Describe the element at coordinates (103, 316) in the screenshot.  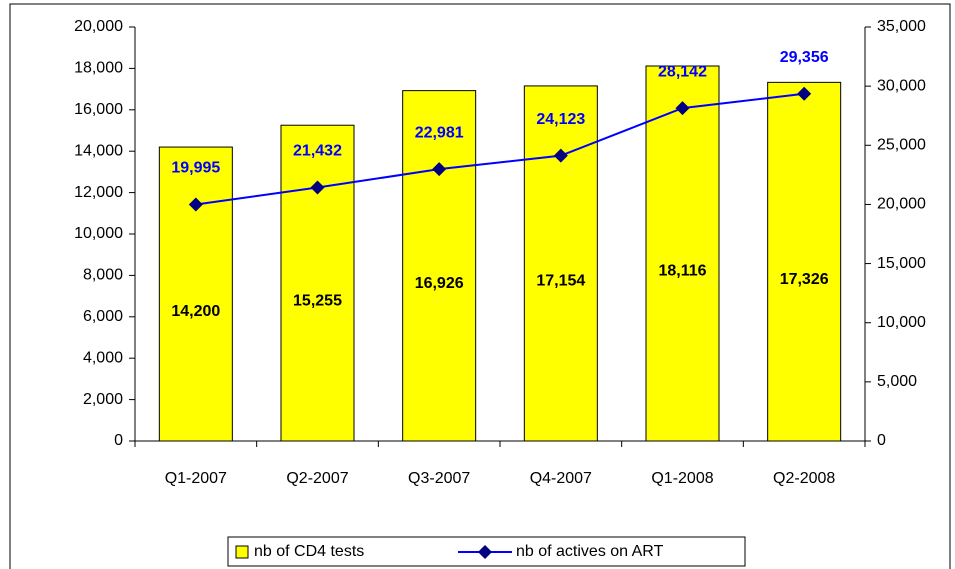
I see `y-tick-label: 6,000` at that location.